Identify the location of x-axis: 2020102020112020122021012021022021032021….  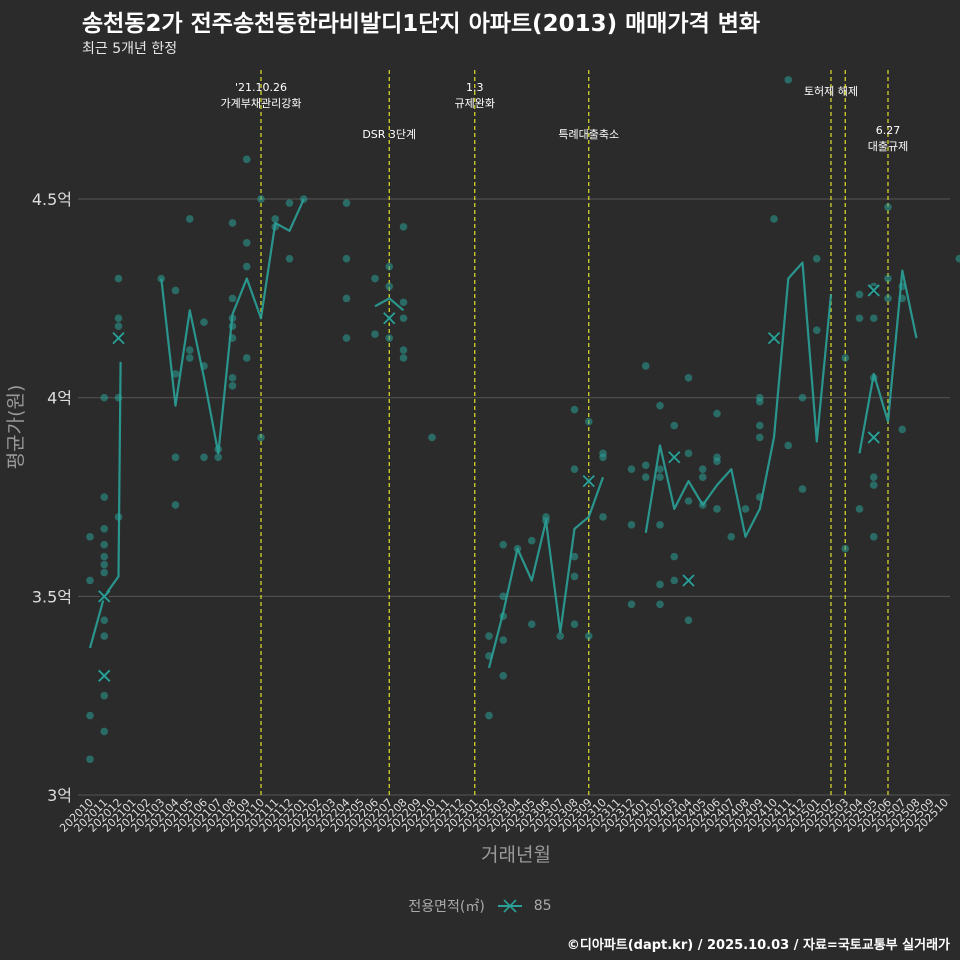
(504, 815).